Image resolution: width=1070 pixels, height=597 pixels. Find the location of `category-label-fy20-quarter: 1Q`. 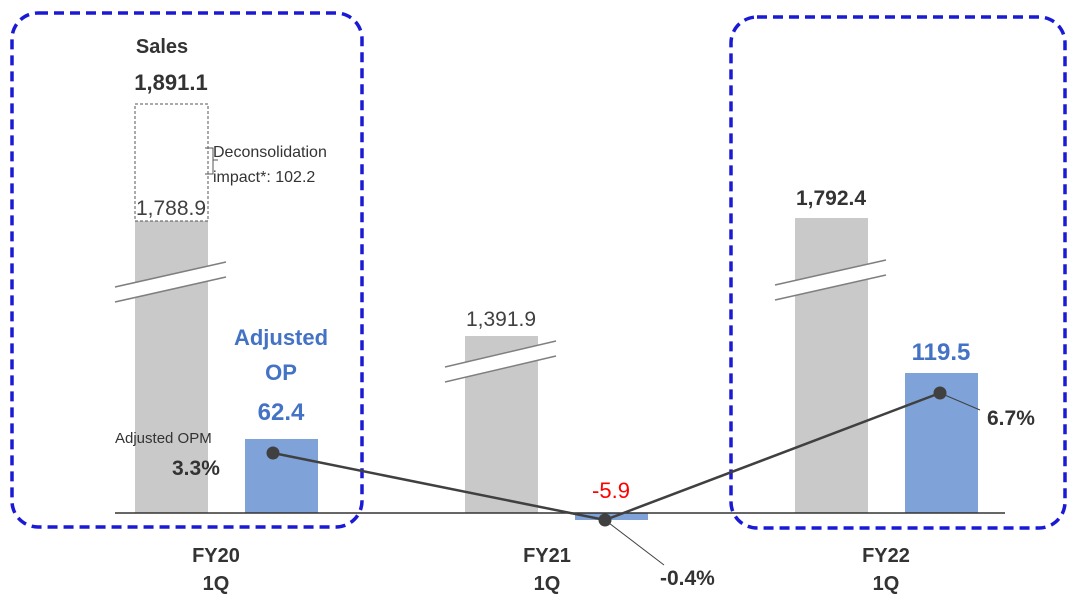

category-label-fy20-quarter: 1Q is located at coordinates (216, 584).